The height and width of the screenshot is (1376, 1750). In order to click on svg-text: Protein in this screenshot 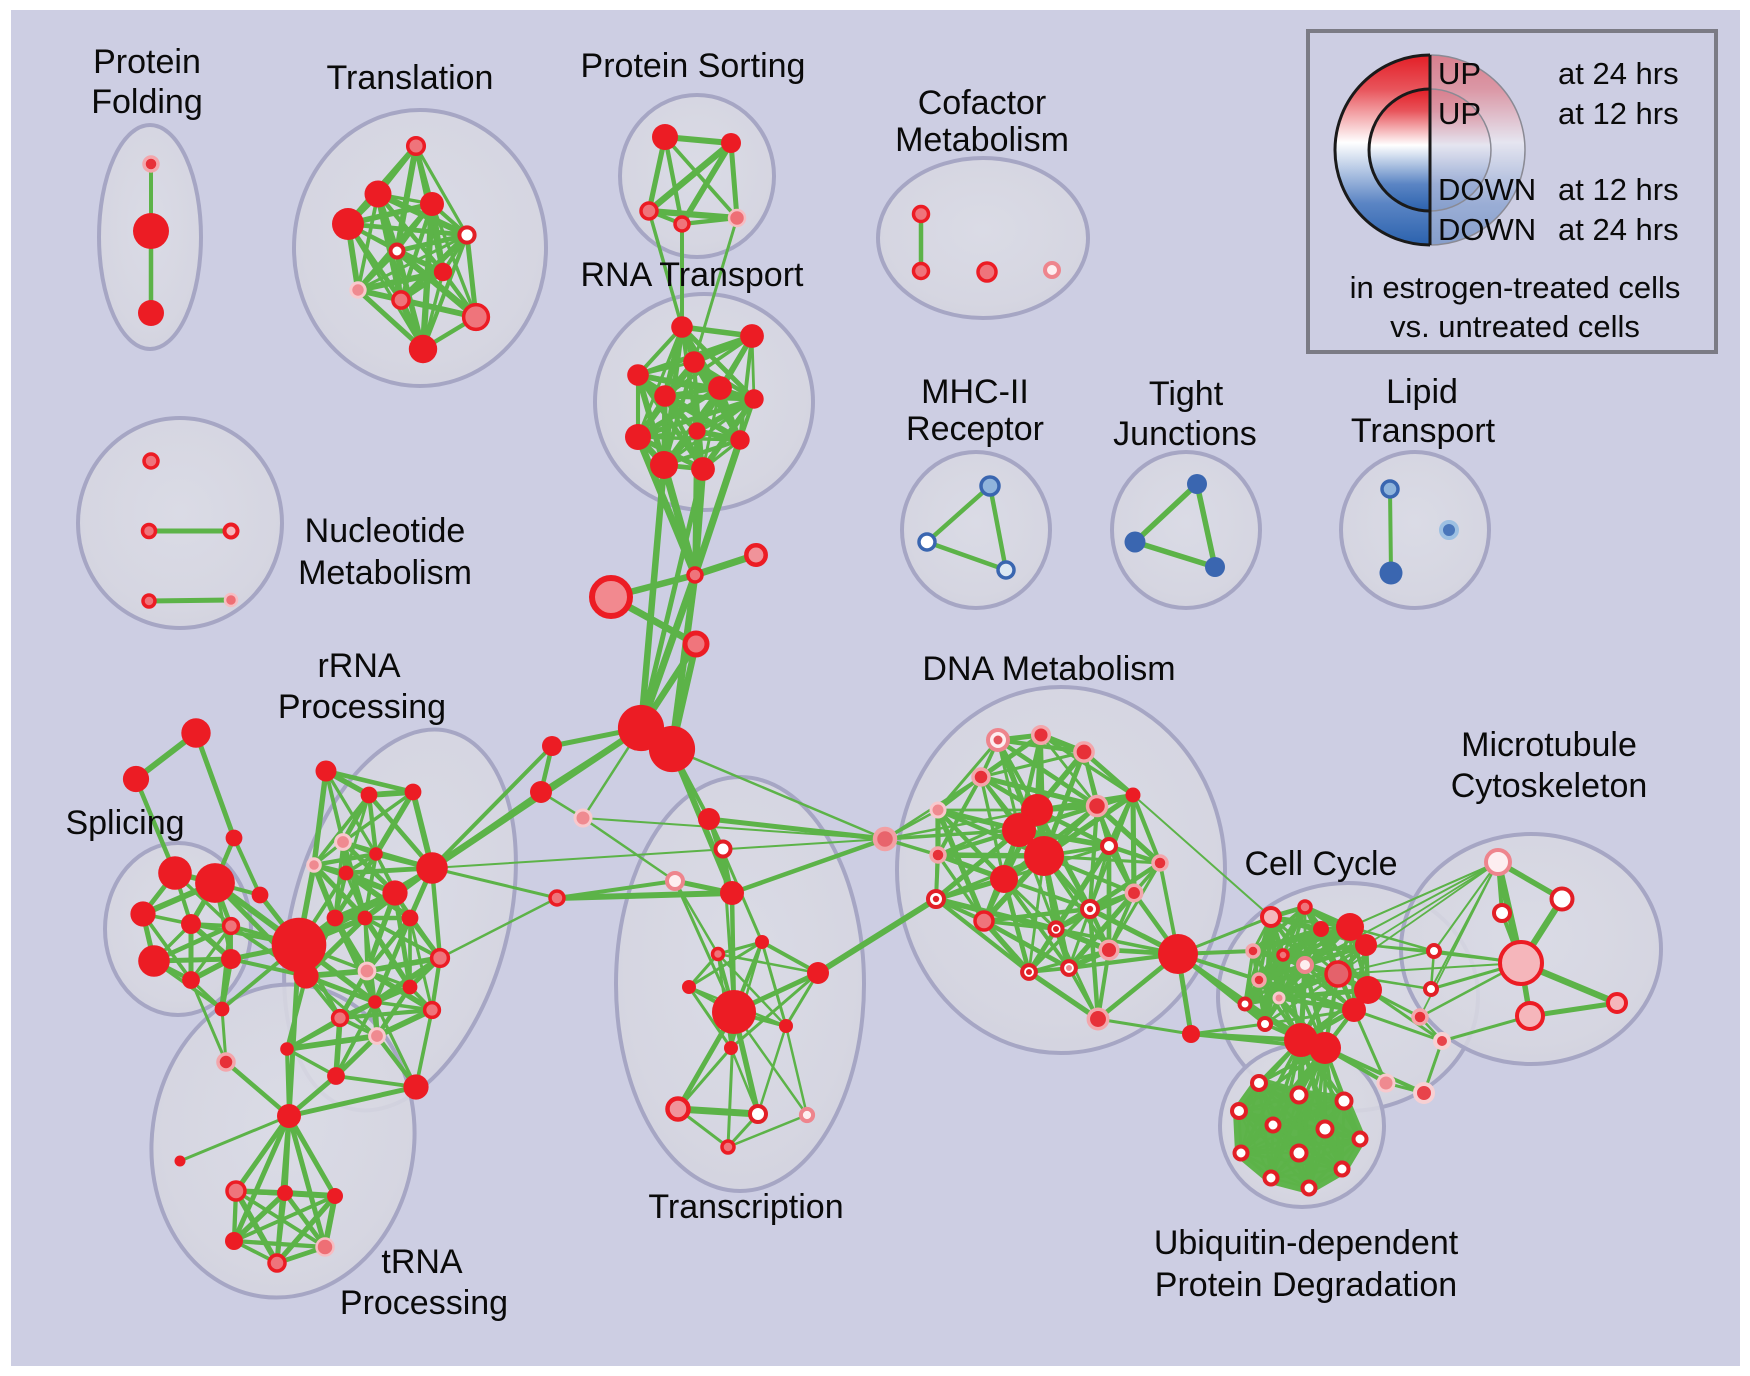, I will do `click(147, 62)`.